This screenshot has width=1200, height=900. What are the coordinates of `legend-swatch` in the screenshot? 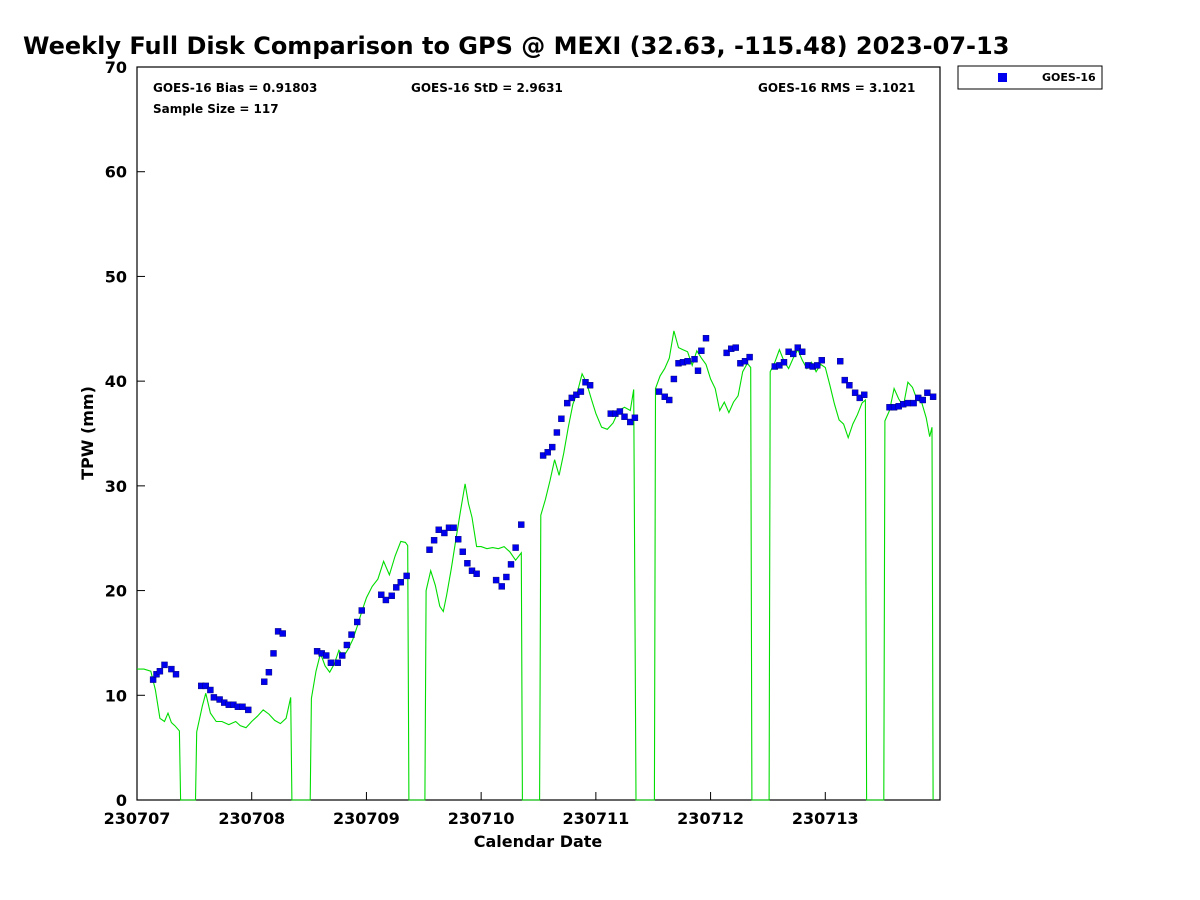 It's located at (1002, 77).